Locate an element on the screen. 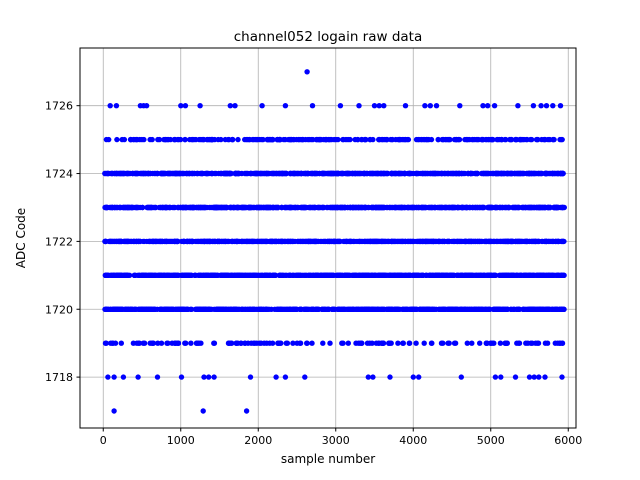 Image resolution: width=640 pixels, height=480 pixels. x-axis-label: sample number is located at coordinates (328, 459).